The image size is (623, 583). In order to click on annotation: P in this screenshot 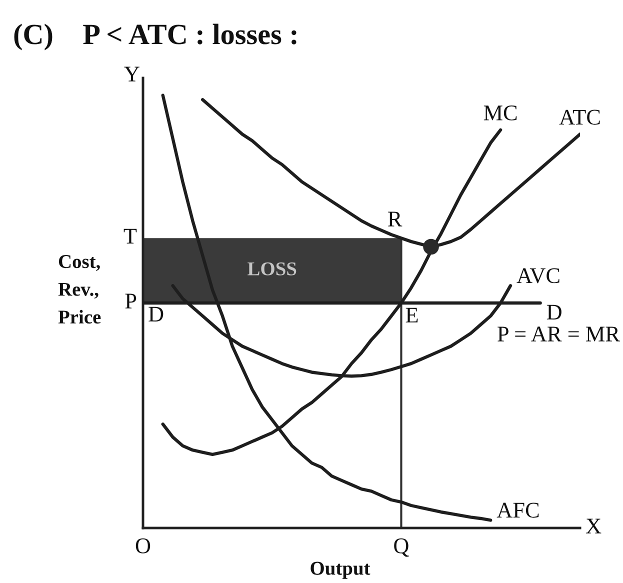, I will do `click(130, 301)`.